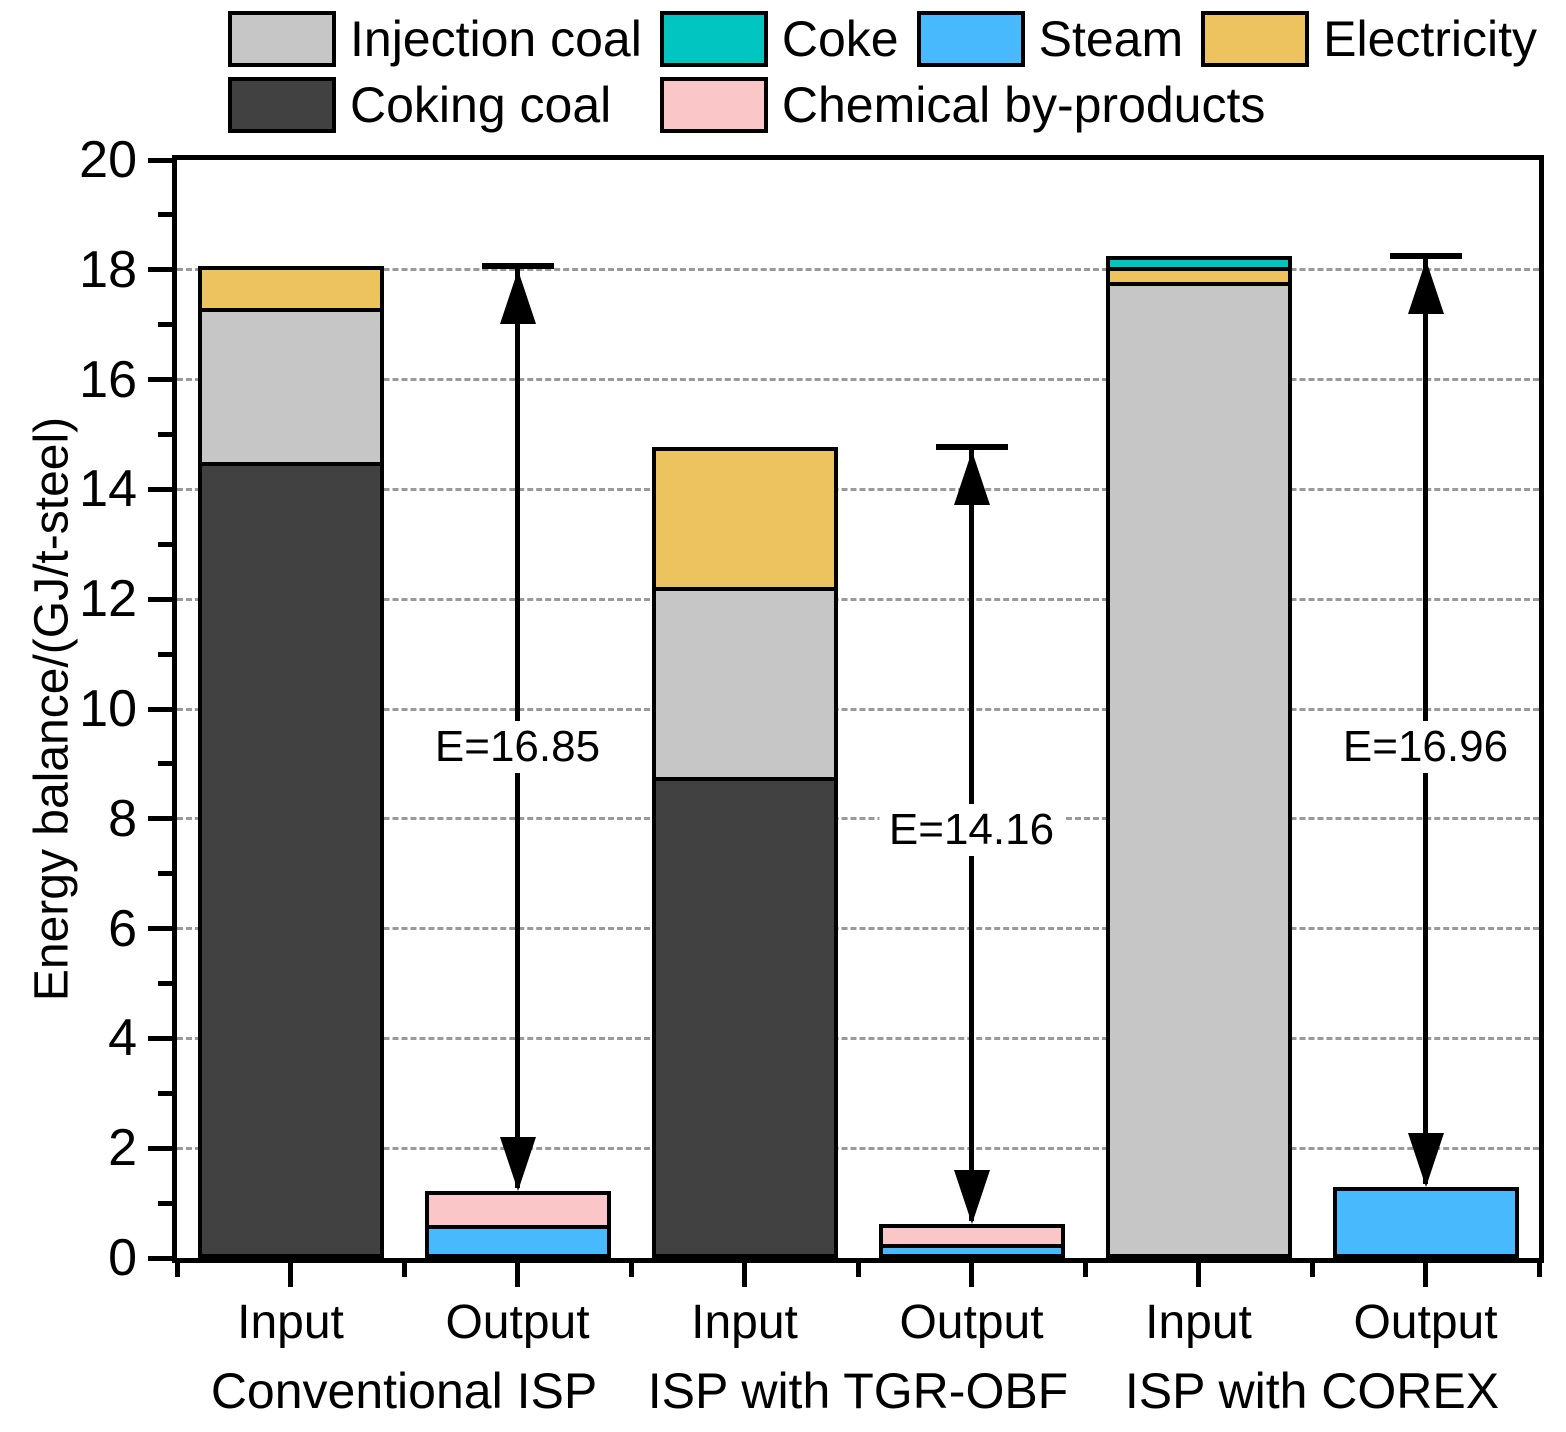  What do you see at coordinates (108, 599) in the screenshot?
I see `y-tick-label: 12` at bounding box center [108, 599].